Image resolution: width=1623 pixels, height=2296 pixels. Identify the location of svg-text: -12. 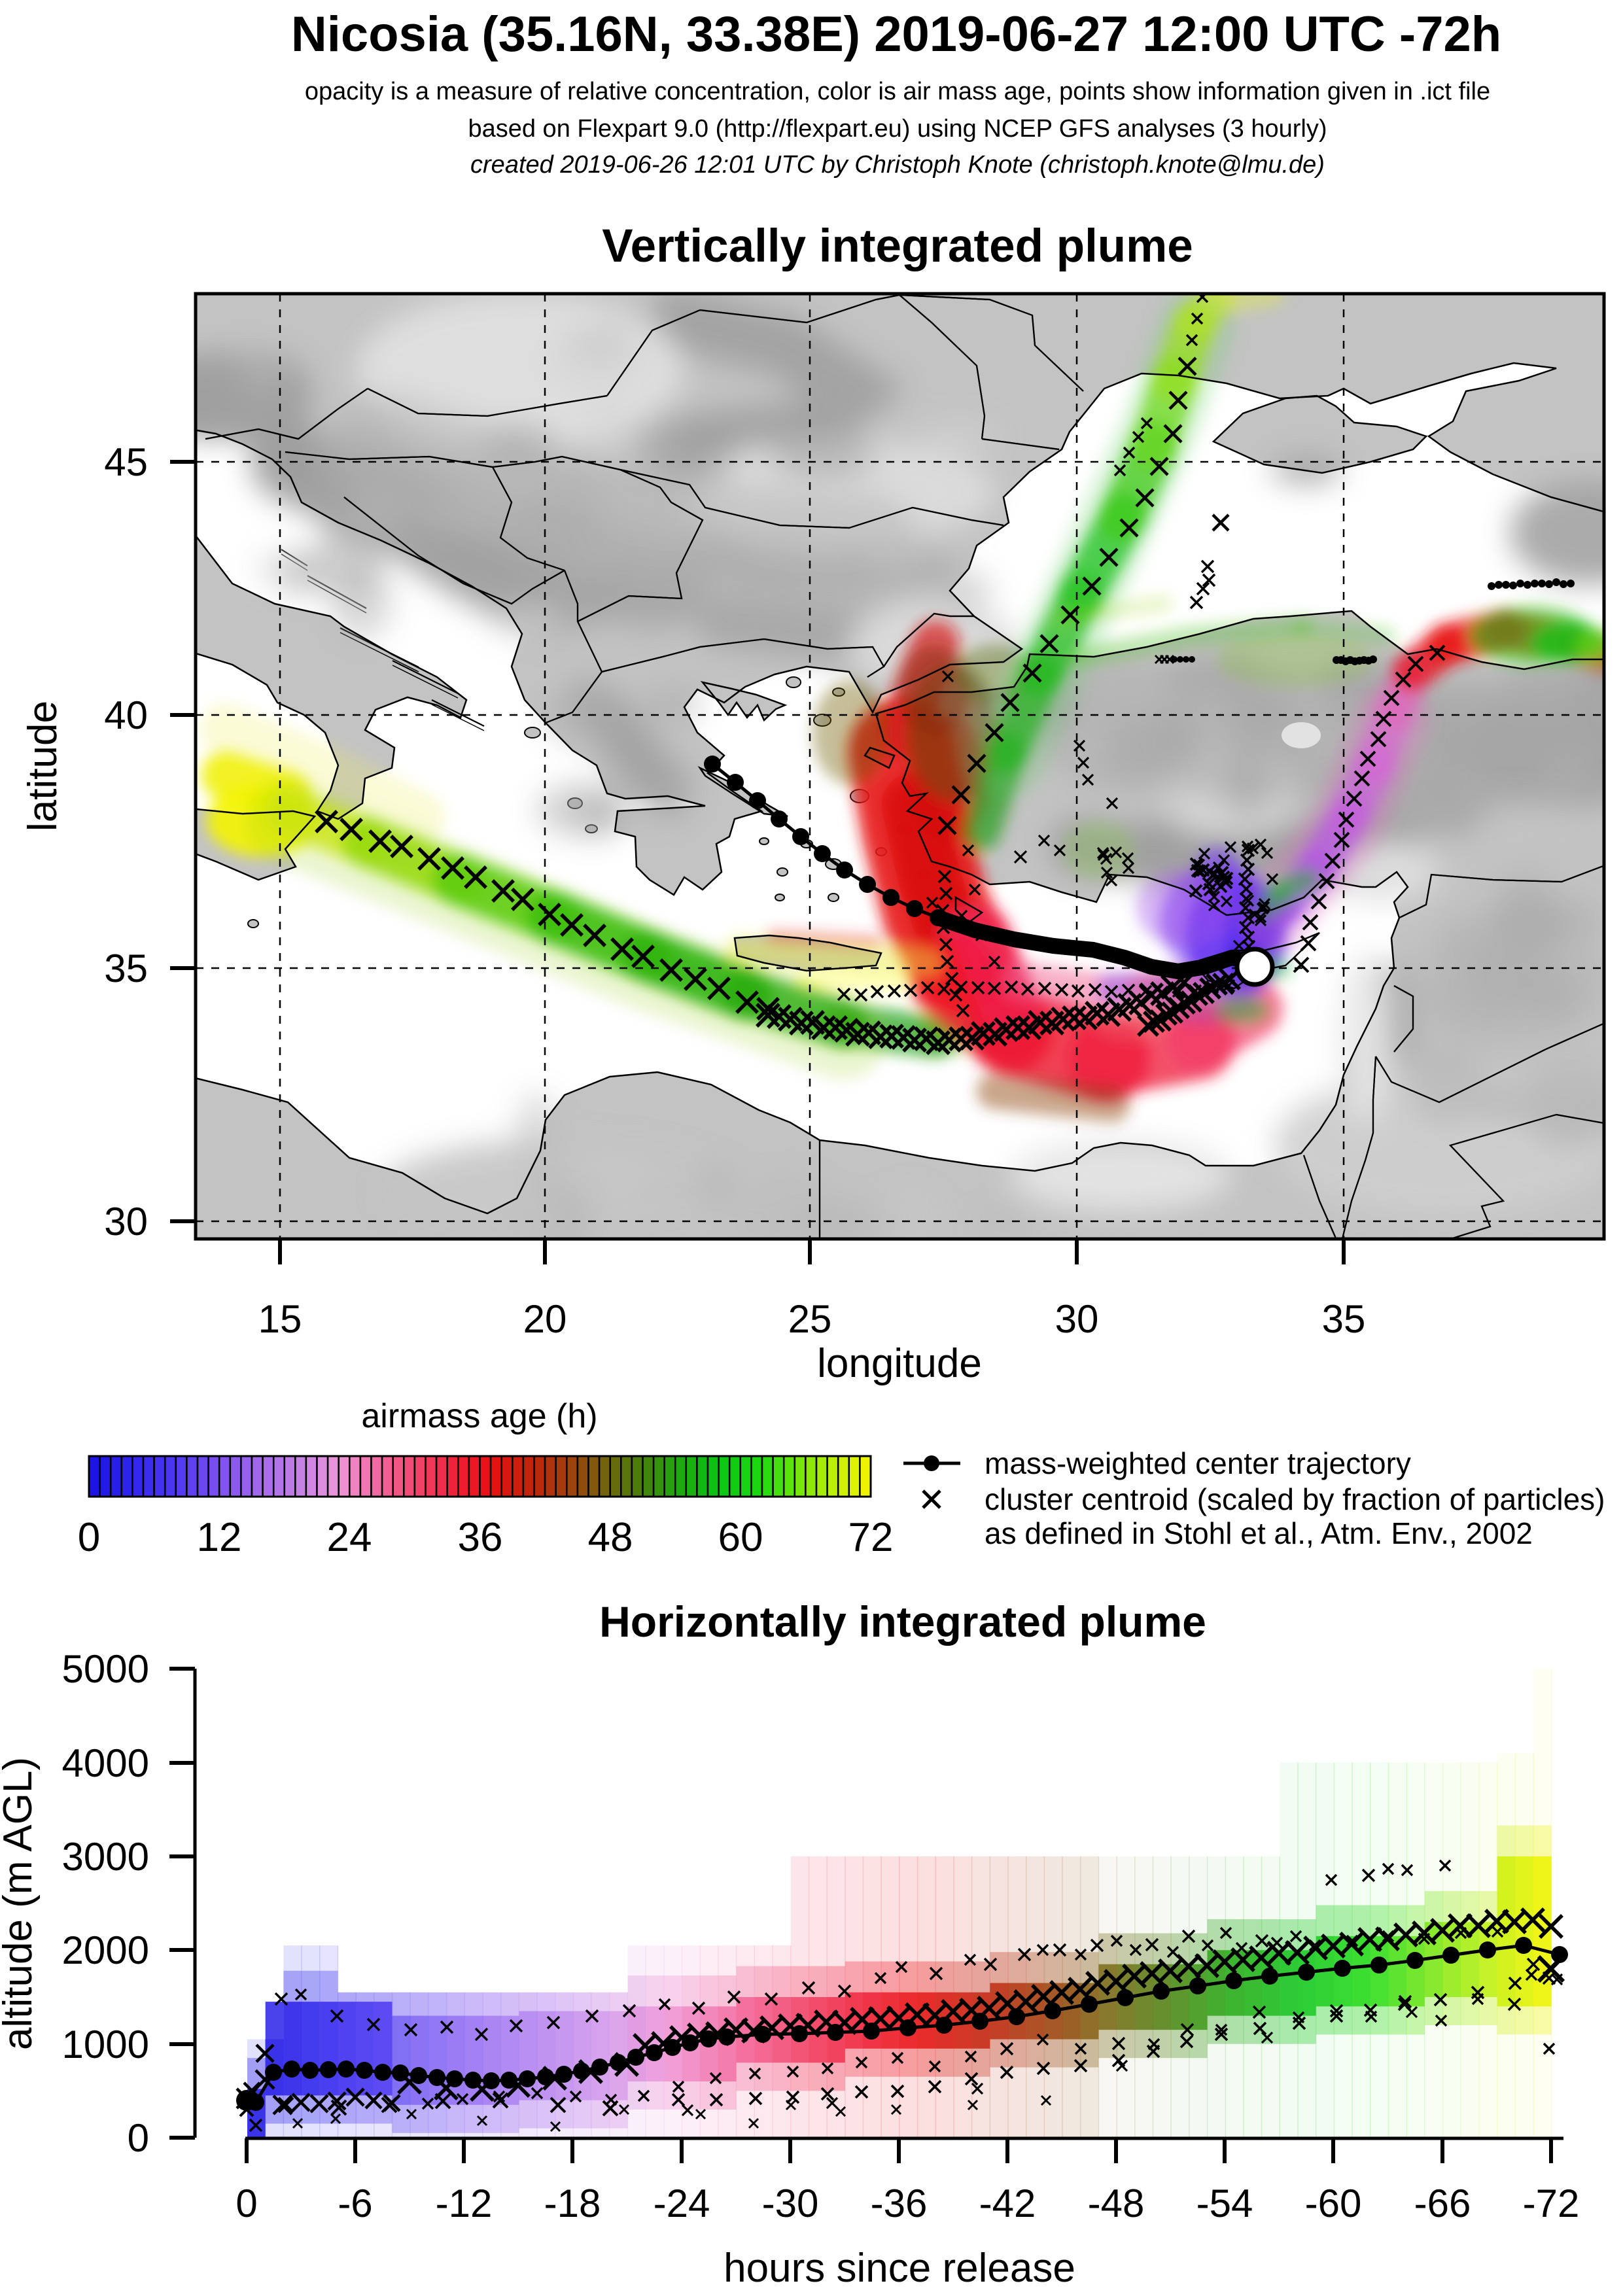
(465, 2203).